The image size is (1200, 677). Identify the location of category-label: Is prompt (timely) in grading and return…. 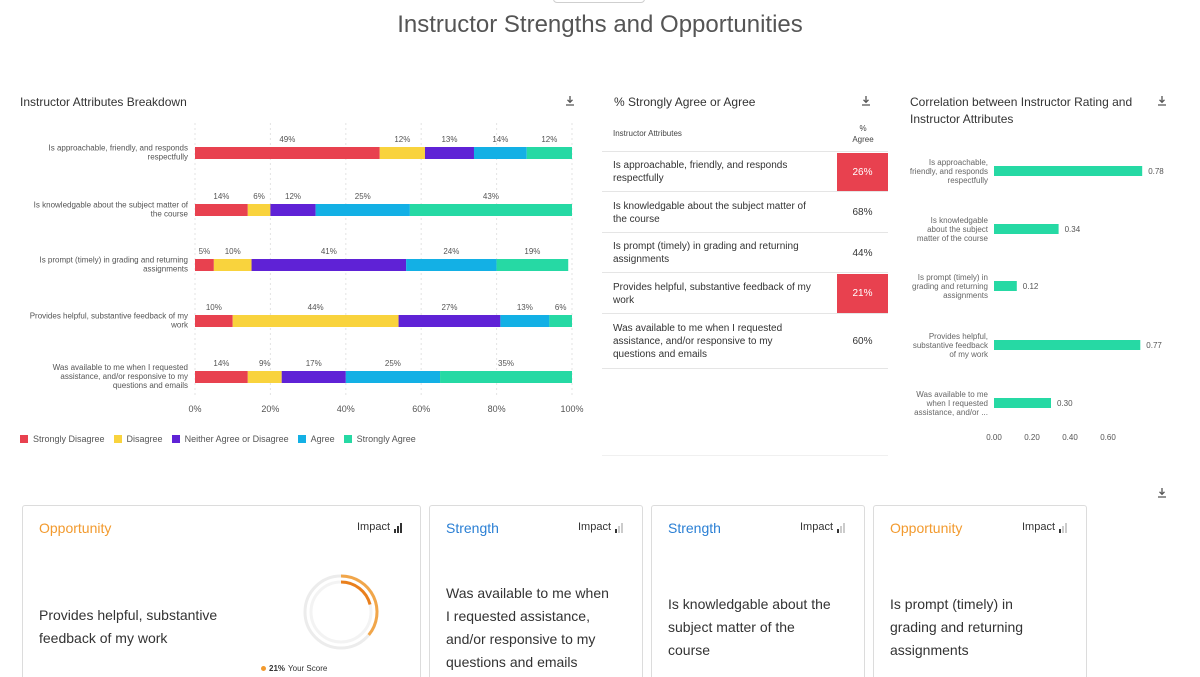
(113, 260).